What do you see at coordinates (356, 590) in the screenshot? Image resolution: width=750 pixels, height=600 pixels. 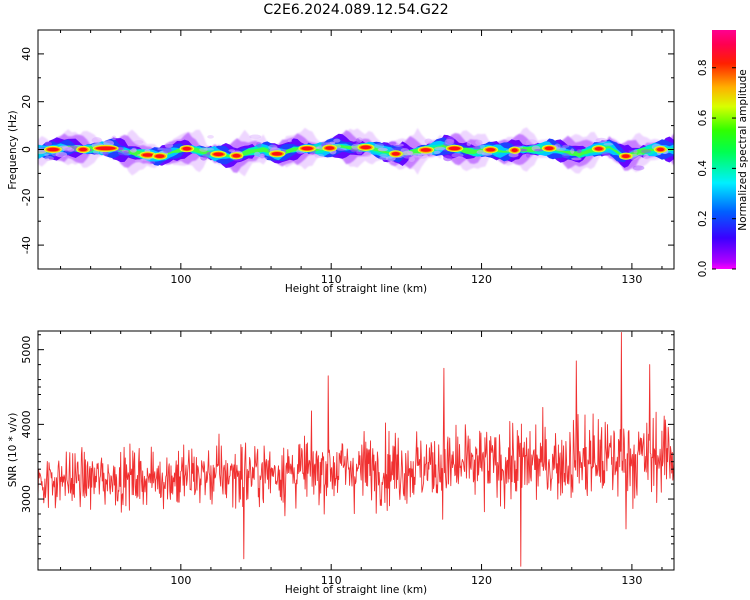 I see `snr-xlabel: Height of straight line (km)` at bounding box center [356, 590].